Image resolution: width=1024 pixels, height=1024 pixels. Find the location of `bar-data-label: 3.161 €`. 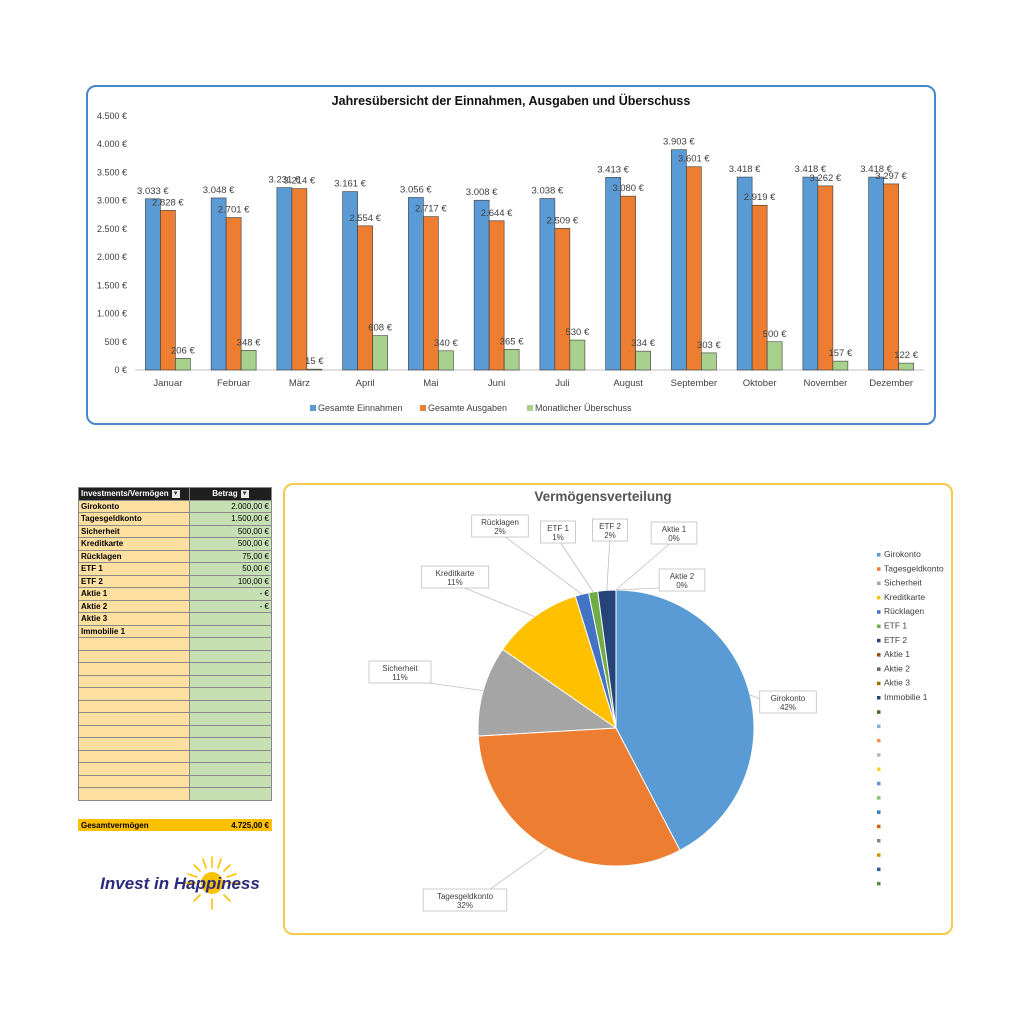

bar-data-label: 3.161 € is located at coordinates (350, 184).